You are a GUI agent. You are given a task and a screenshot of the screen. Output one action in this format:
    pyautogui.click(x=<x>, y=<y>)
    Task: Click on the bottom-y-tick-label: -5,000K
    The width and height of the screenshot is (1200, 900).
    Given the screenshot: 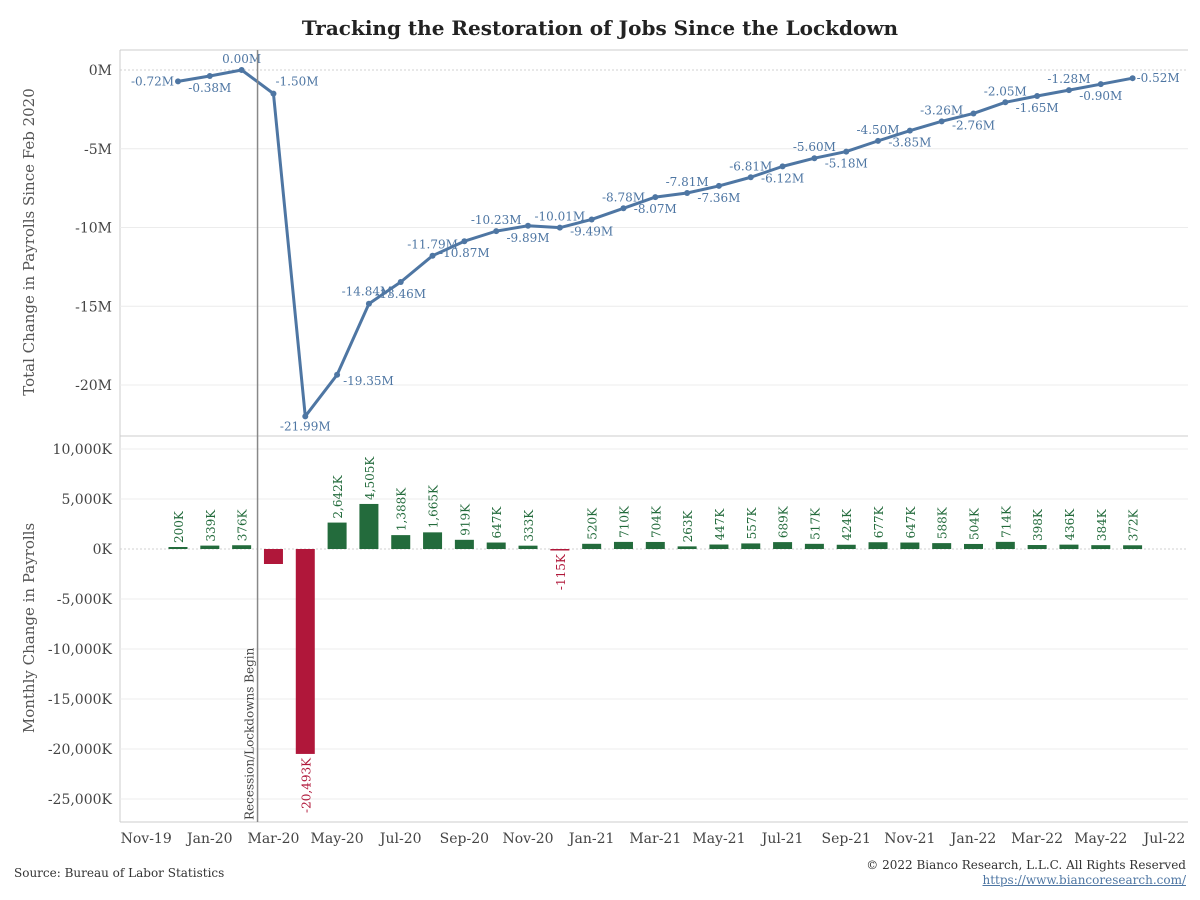 What is the action you would take?
    pyautogui.click(x=85, y=600)
    